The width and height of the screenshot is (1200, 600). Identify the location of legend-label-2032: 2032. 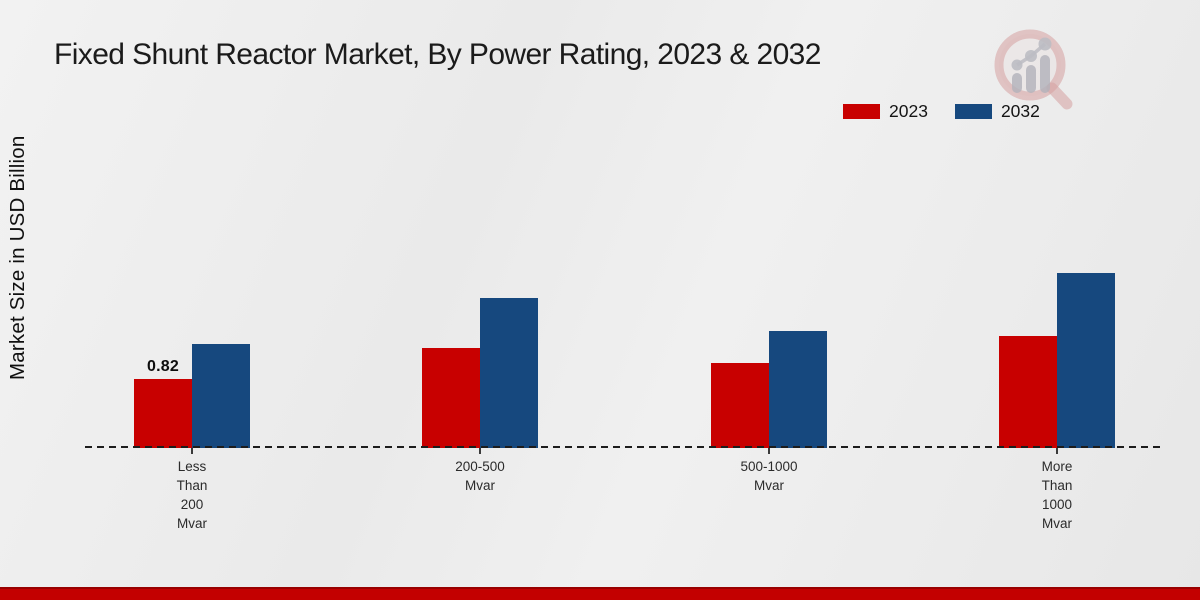
(1020, 111).